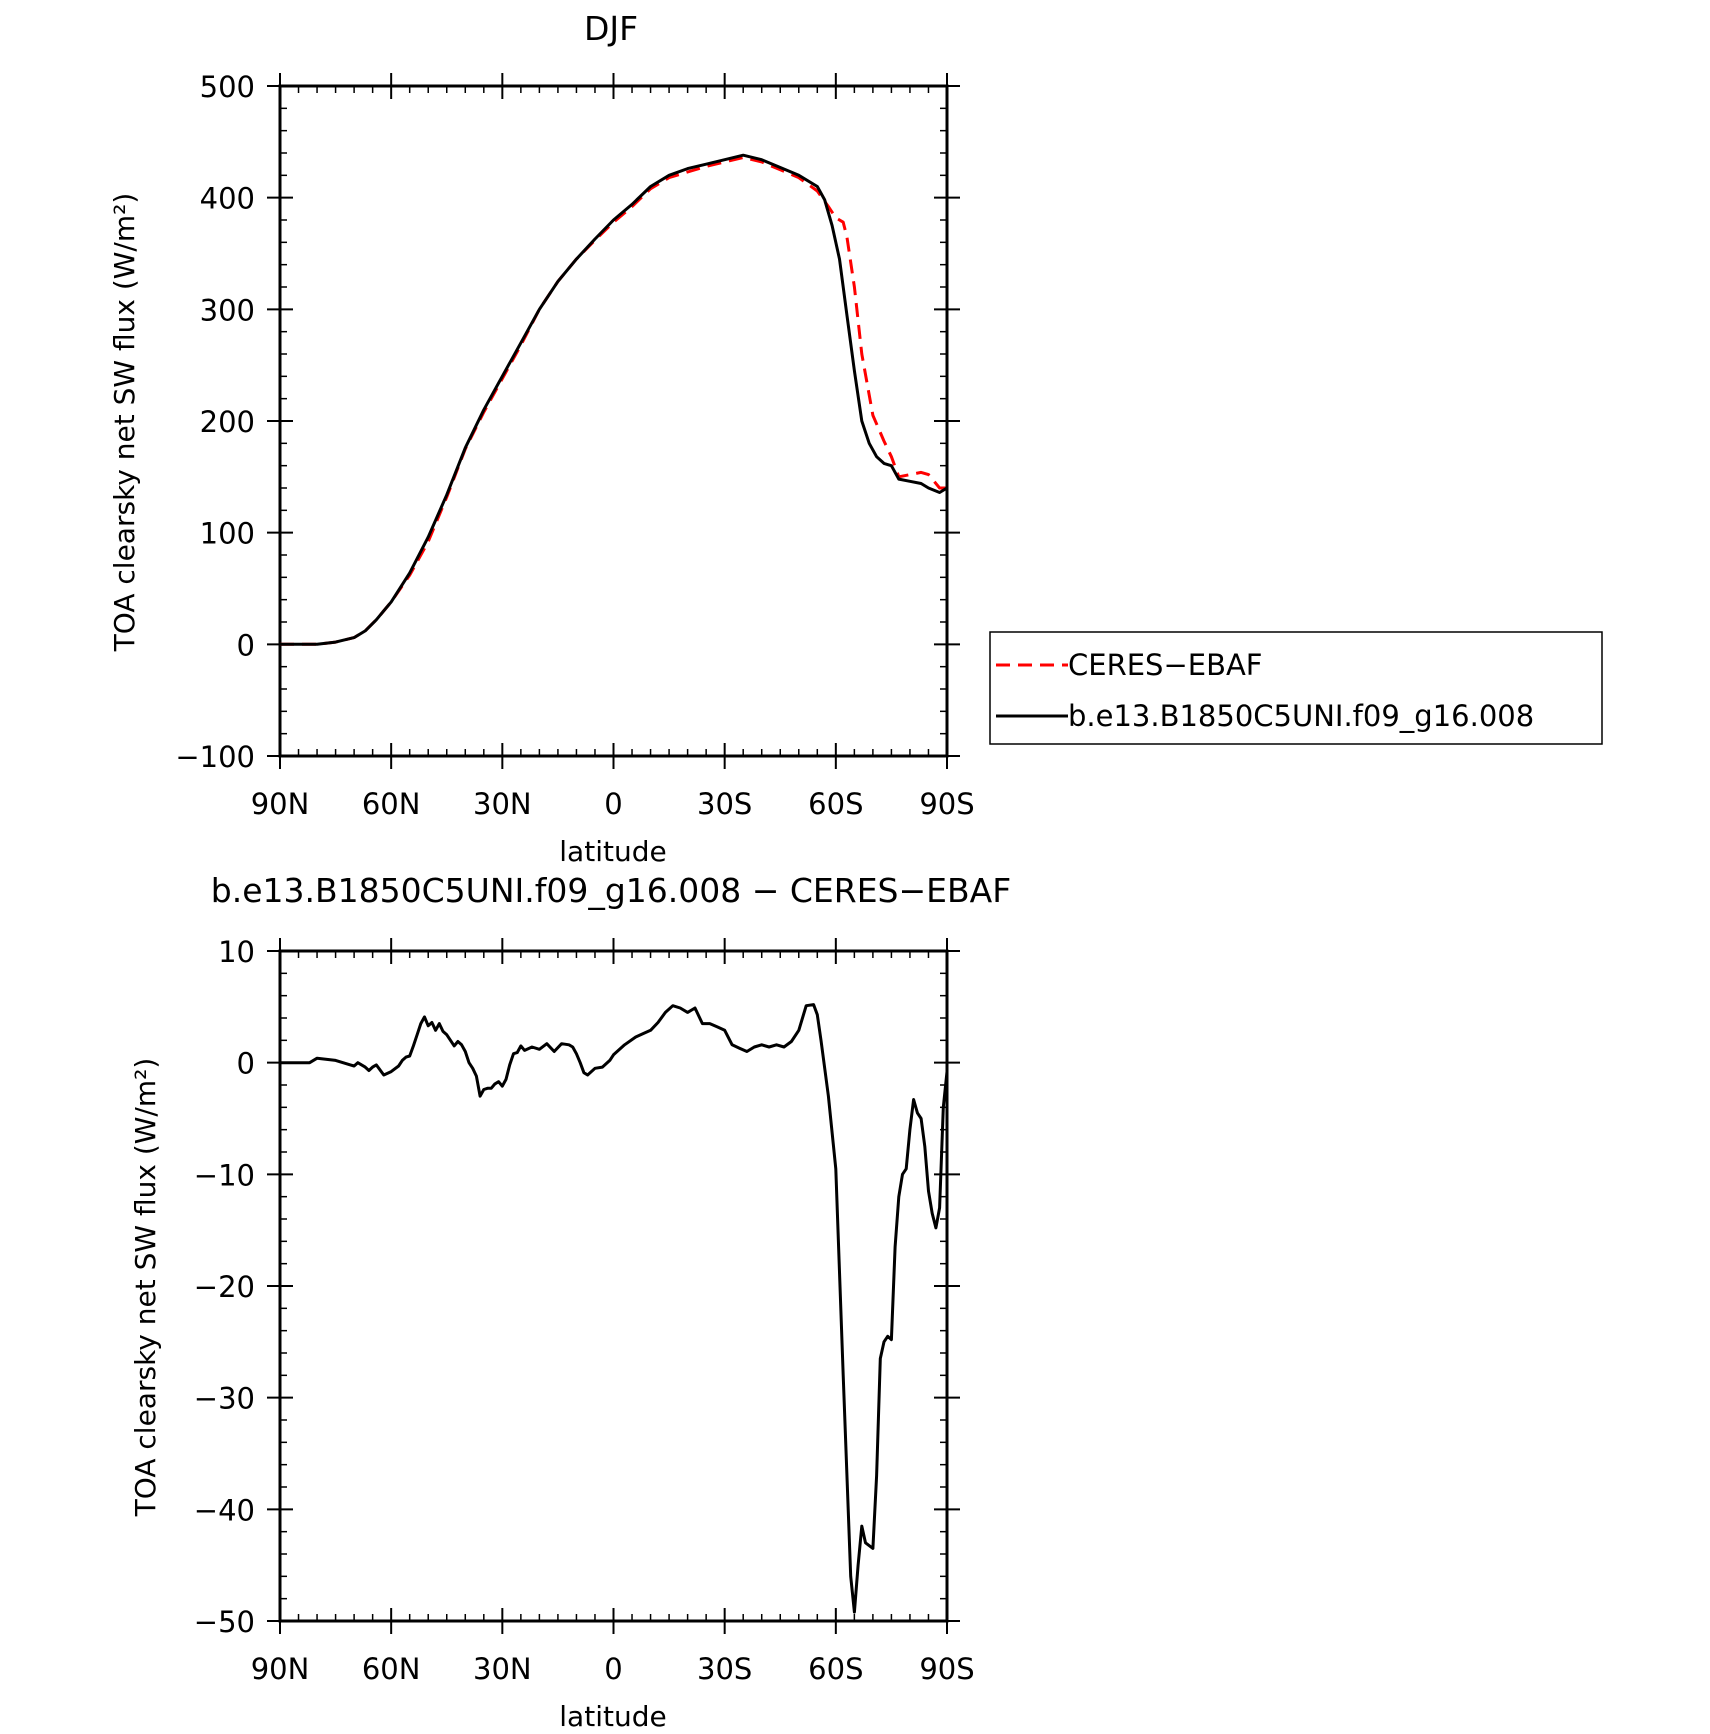 The height and width of the screenshot is (1734, 1710). I want to click on bottom-x-axis-title: latitude, so click(612, 1716).